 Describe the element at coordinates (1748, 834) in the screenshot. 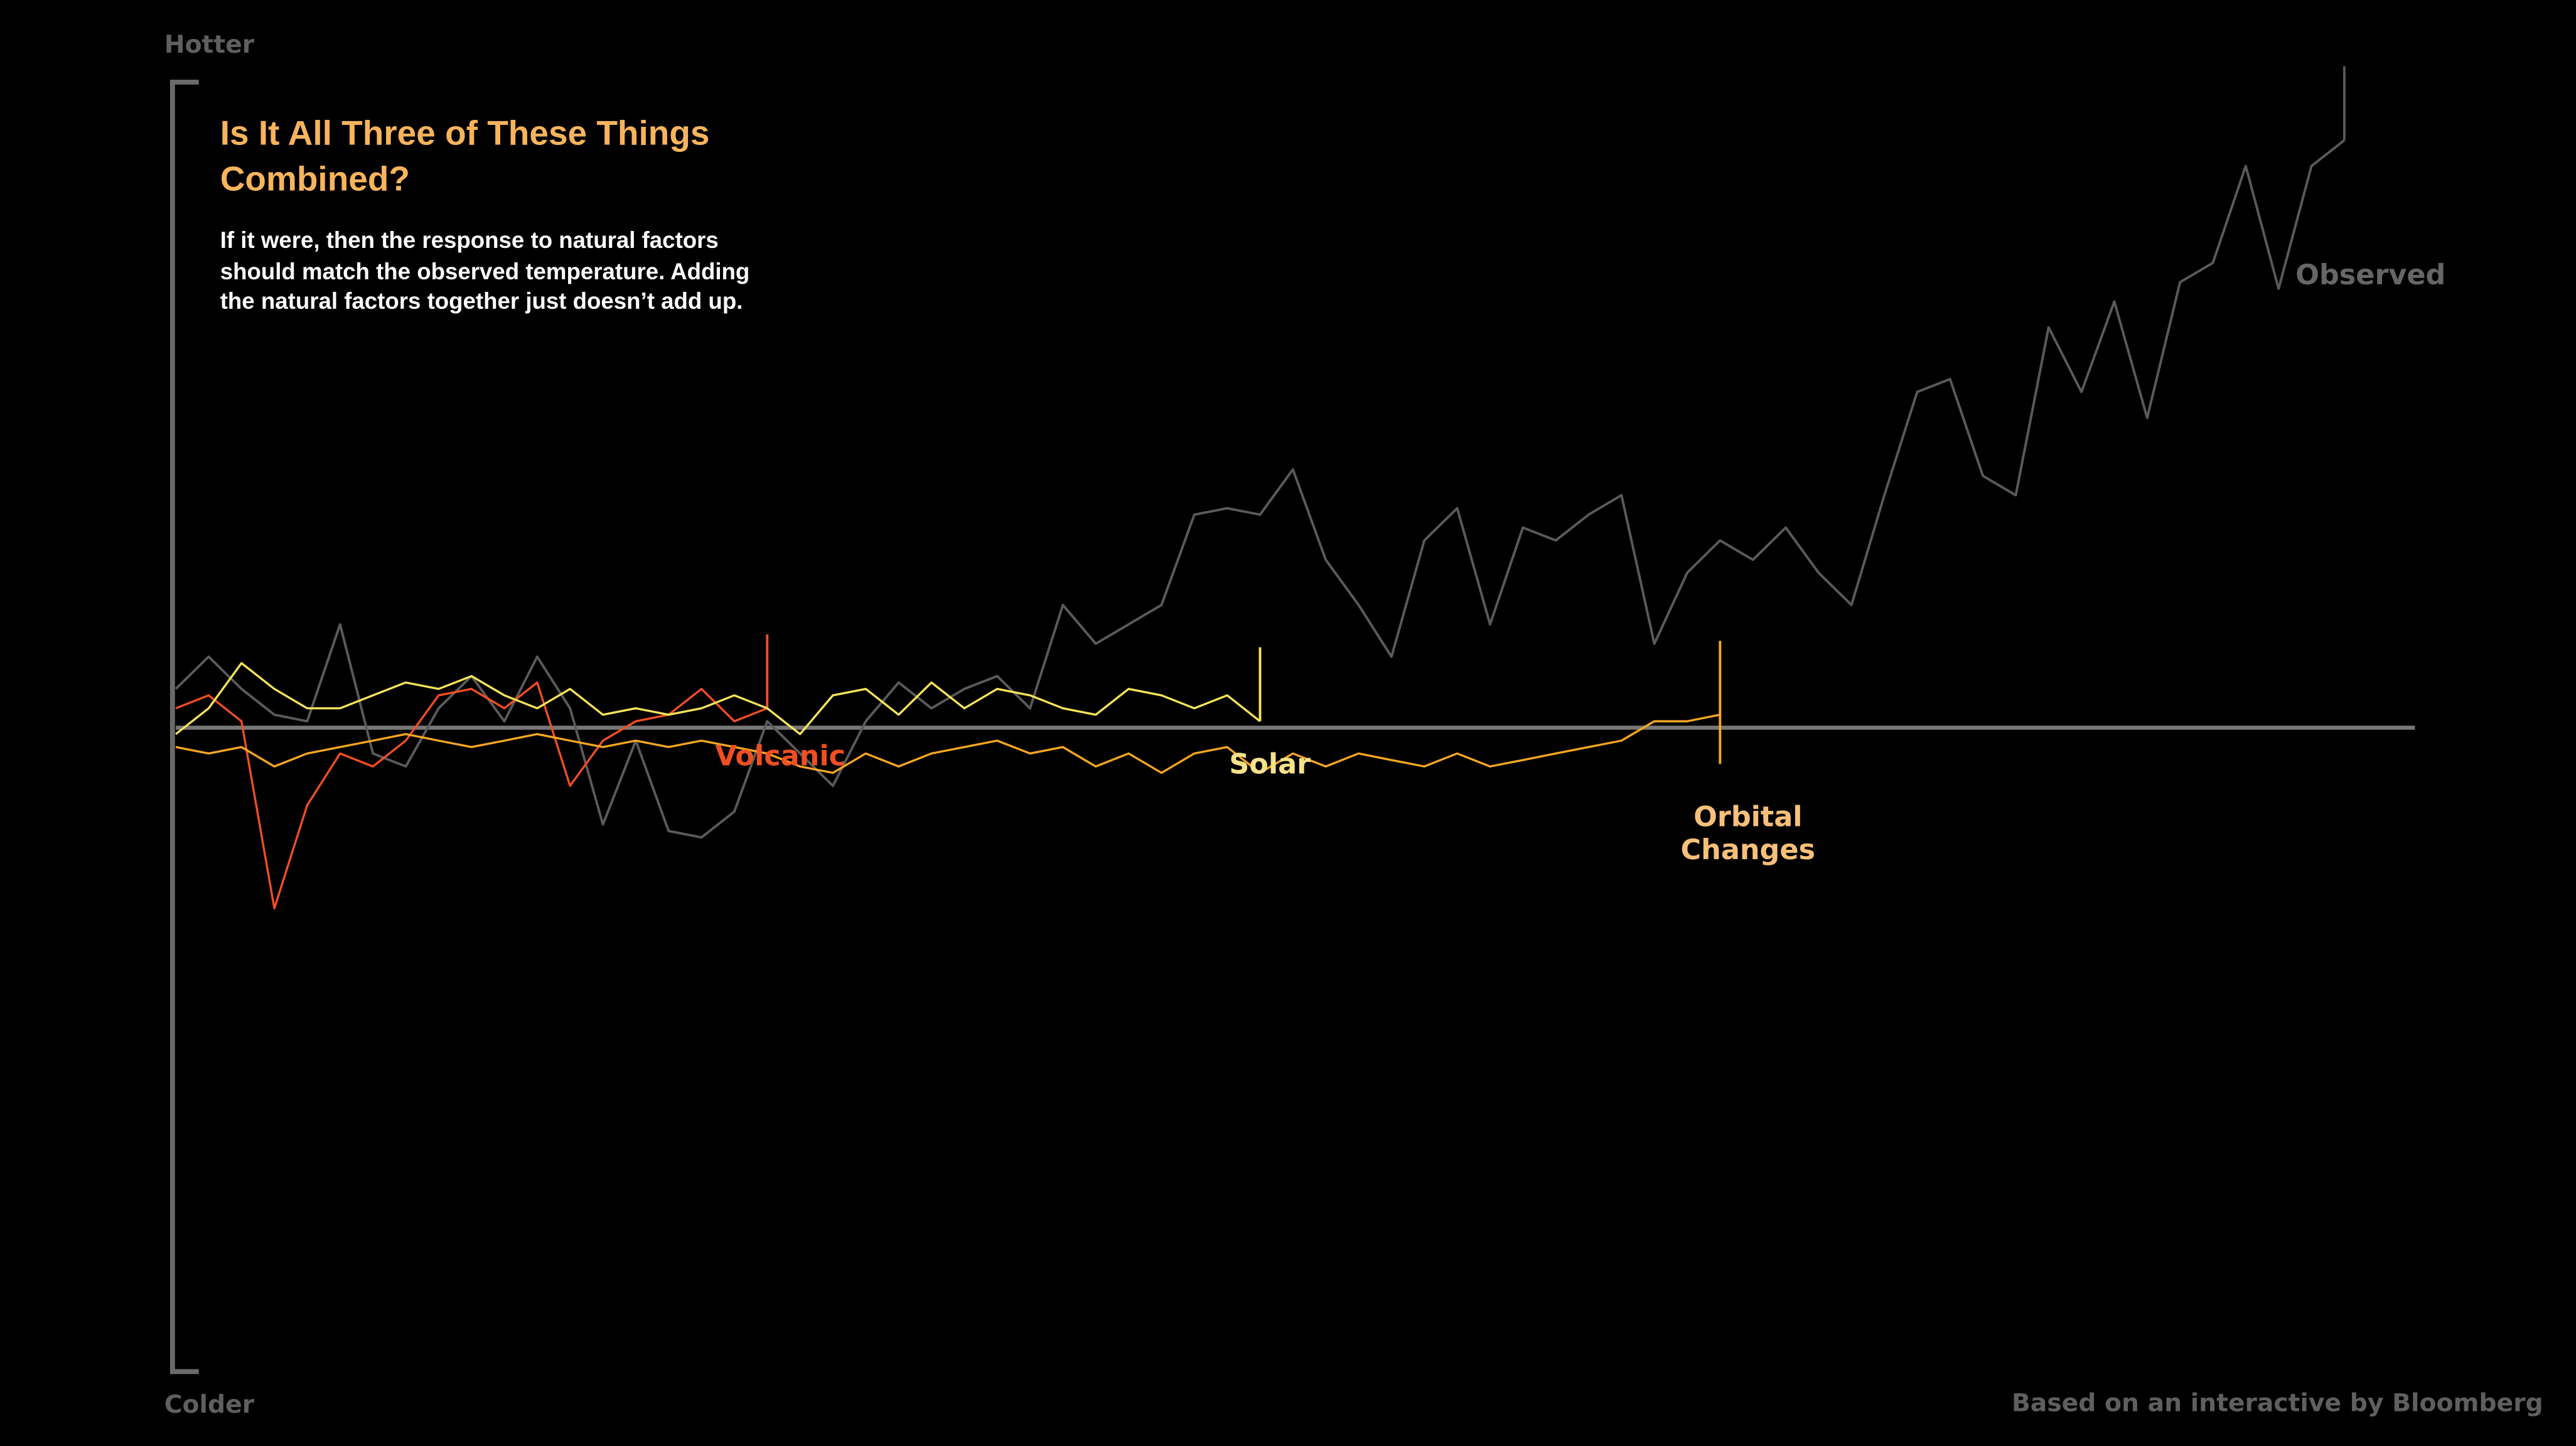

I see `series-label: Orbital Changes` at that location.